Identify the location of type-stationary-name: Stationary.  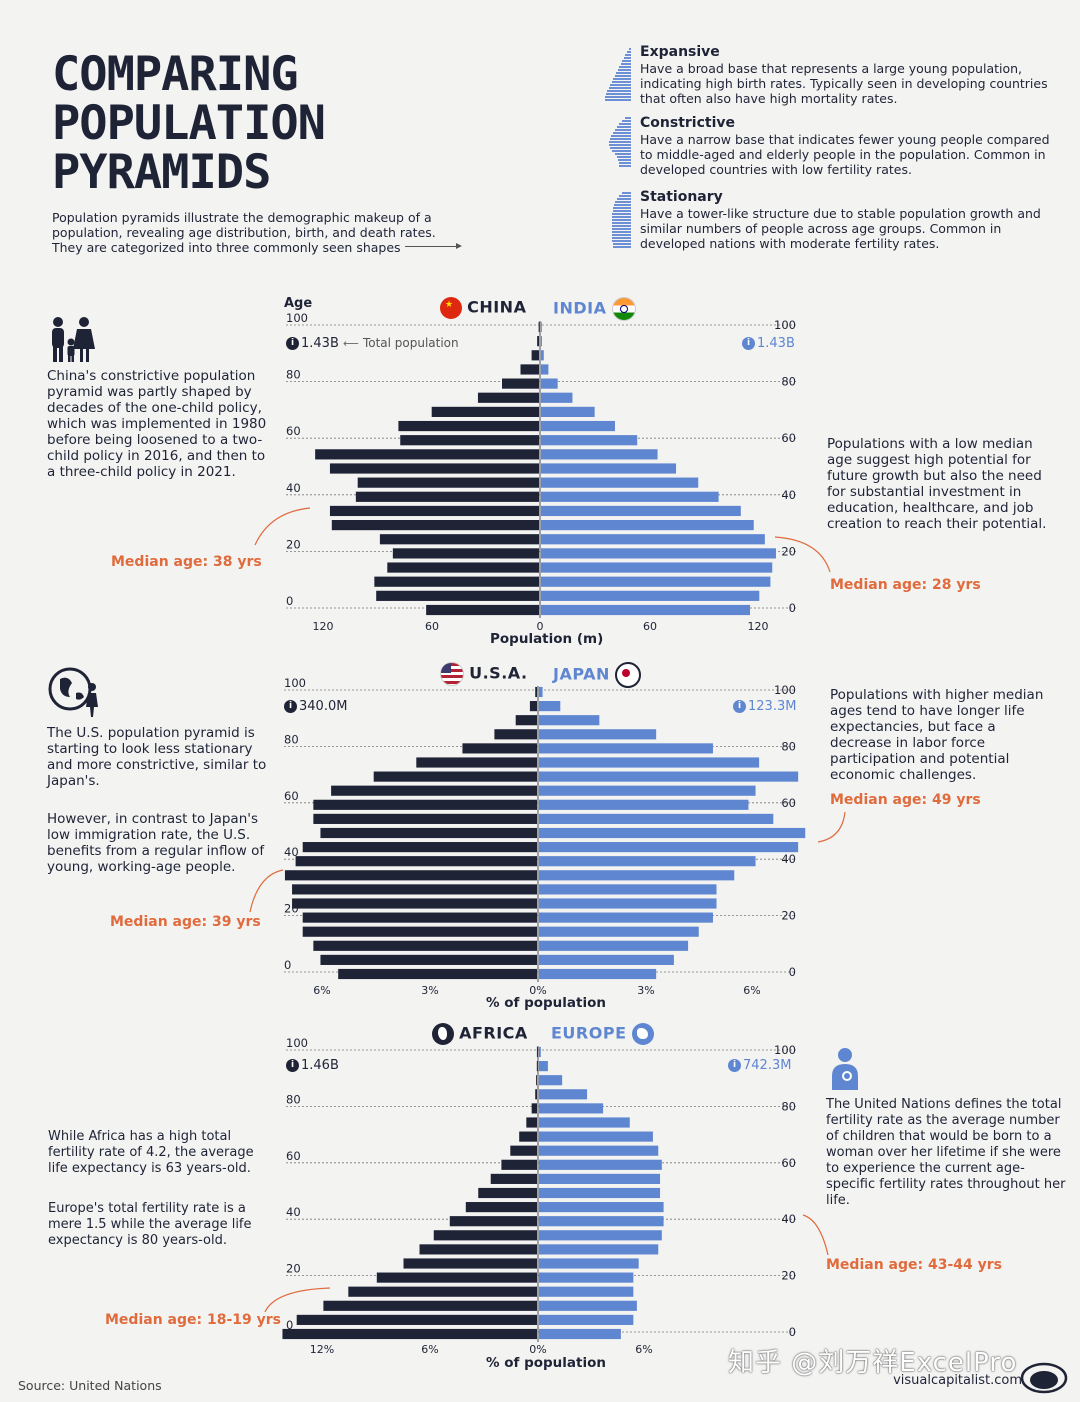
(681, 197).